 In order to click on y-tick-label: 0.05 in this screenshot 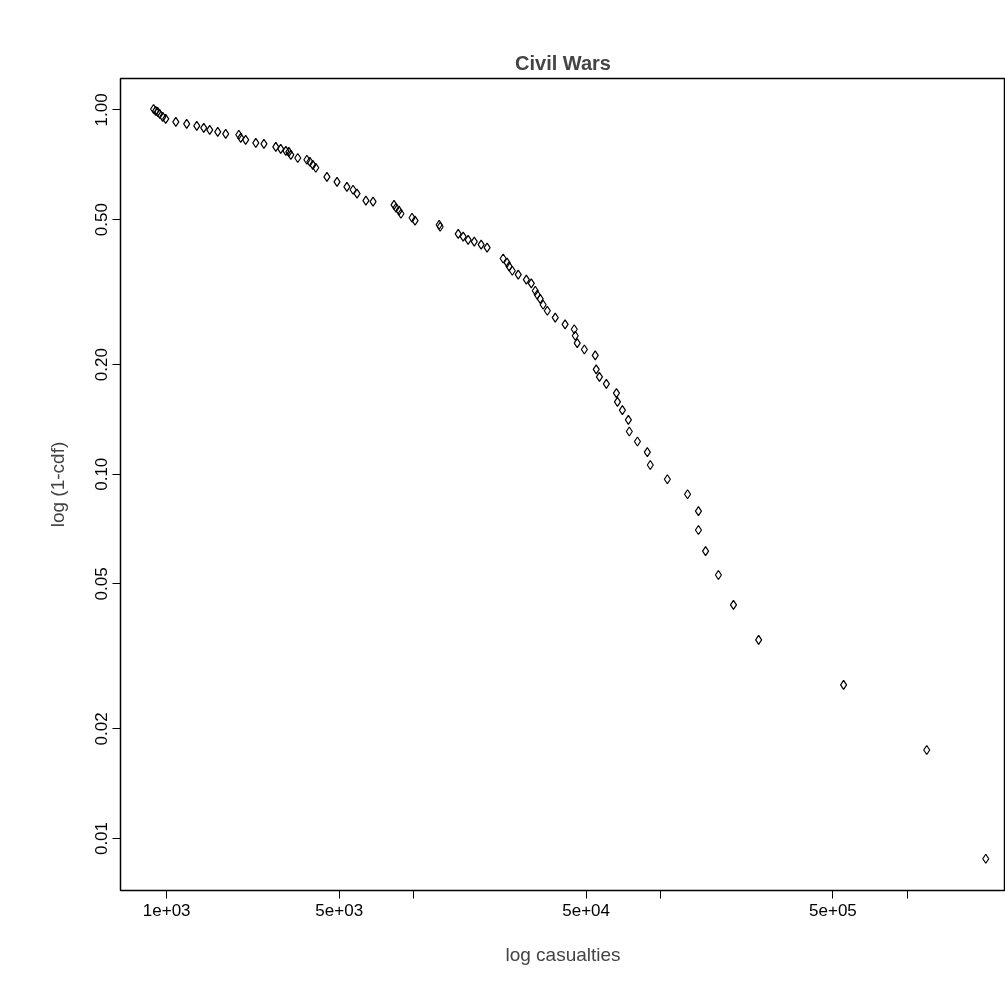, I will do `click(102, 584)`.